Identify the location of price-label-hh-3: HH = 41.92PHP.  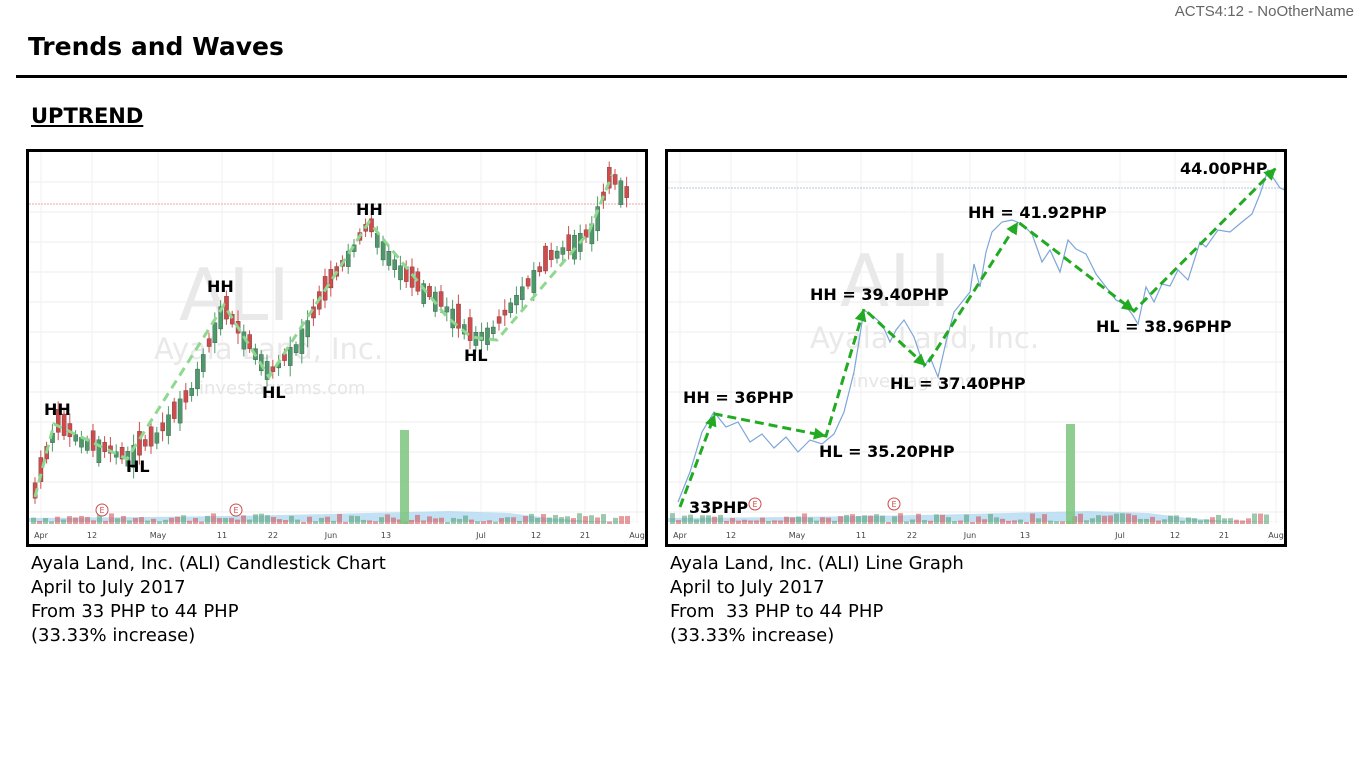
(1037, 212).